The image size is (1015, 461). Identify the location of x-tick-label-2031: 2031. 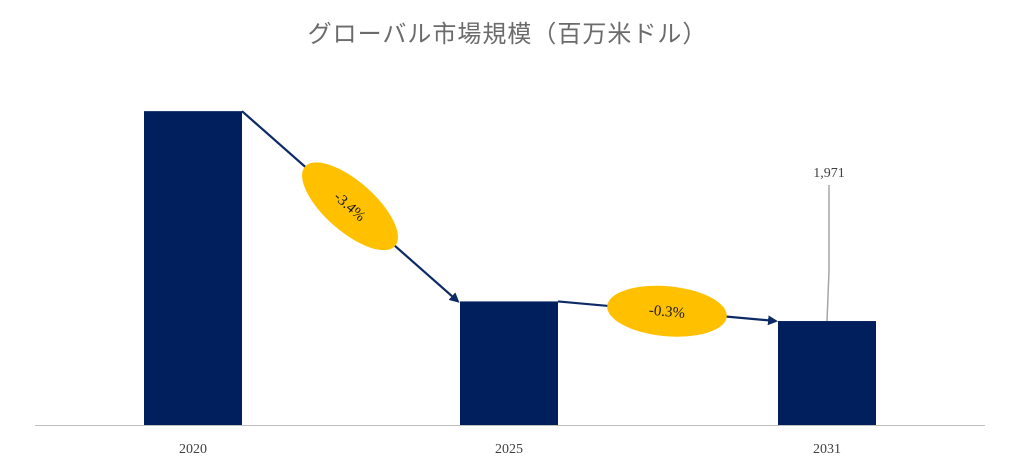
(827, 449).